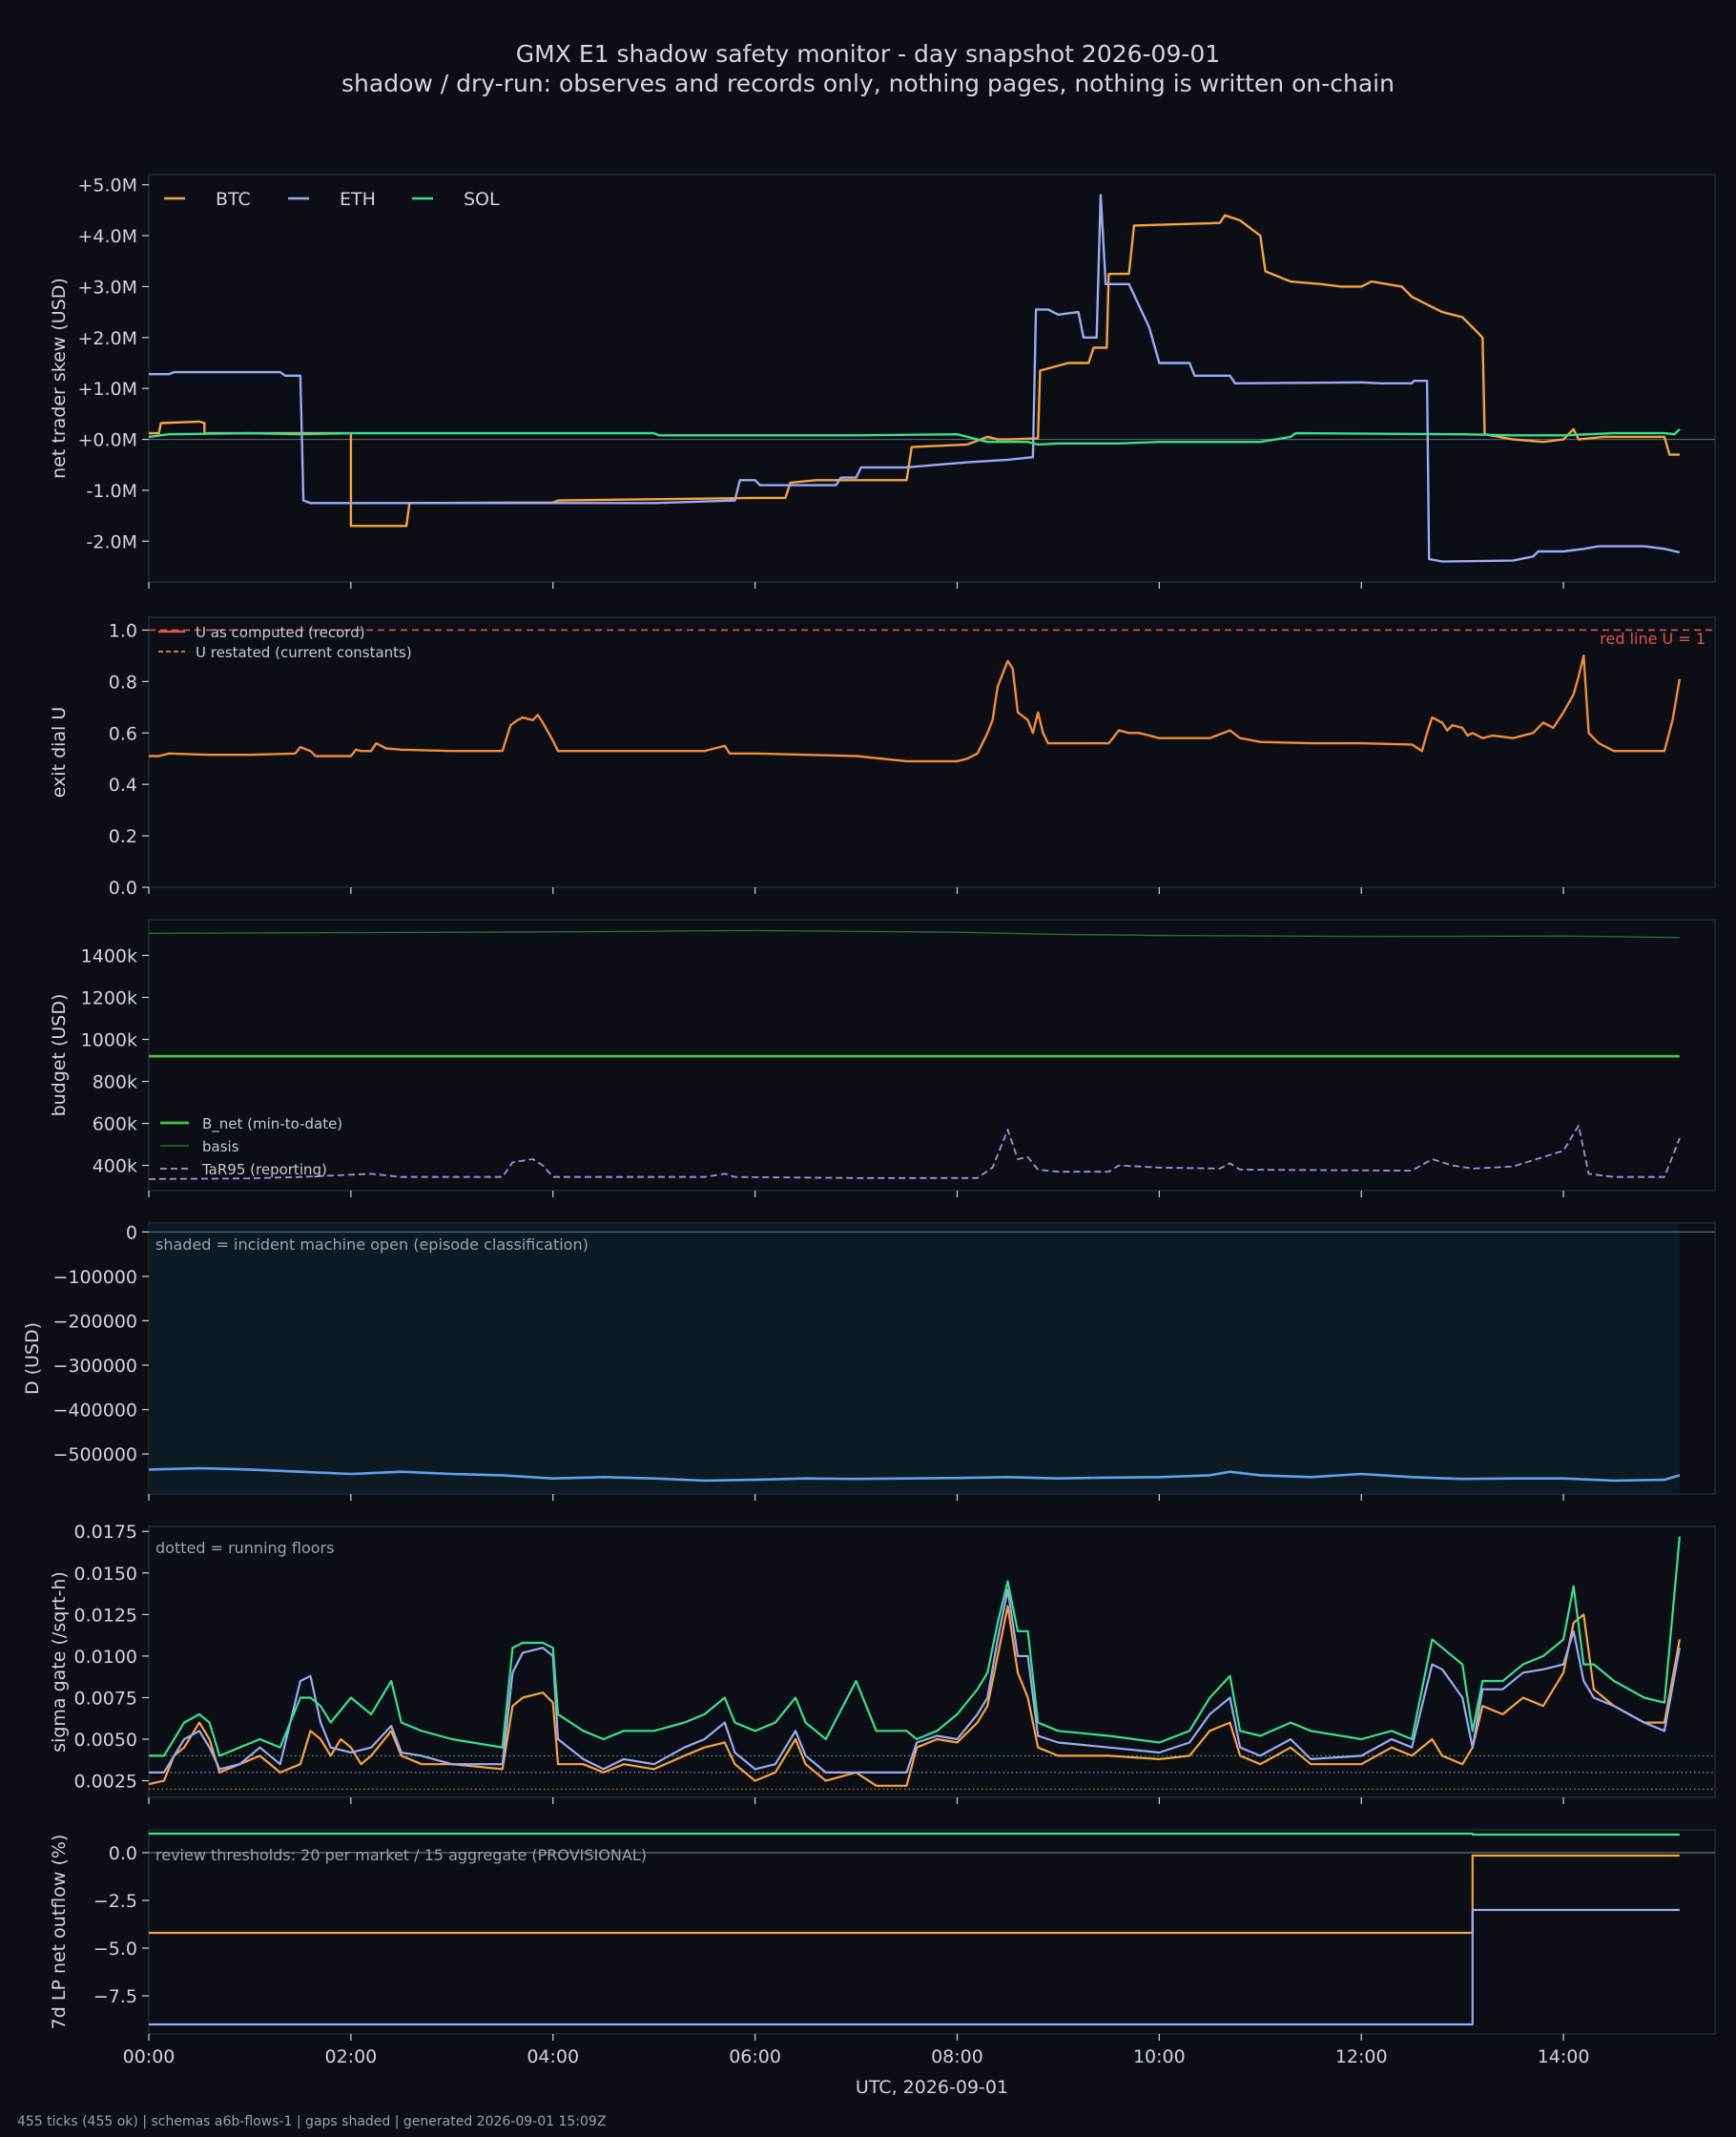  I want to click on x-tick-label: 12:00, so click(1361, 2056).